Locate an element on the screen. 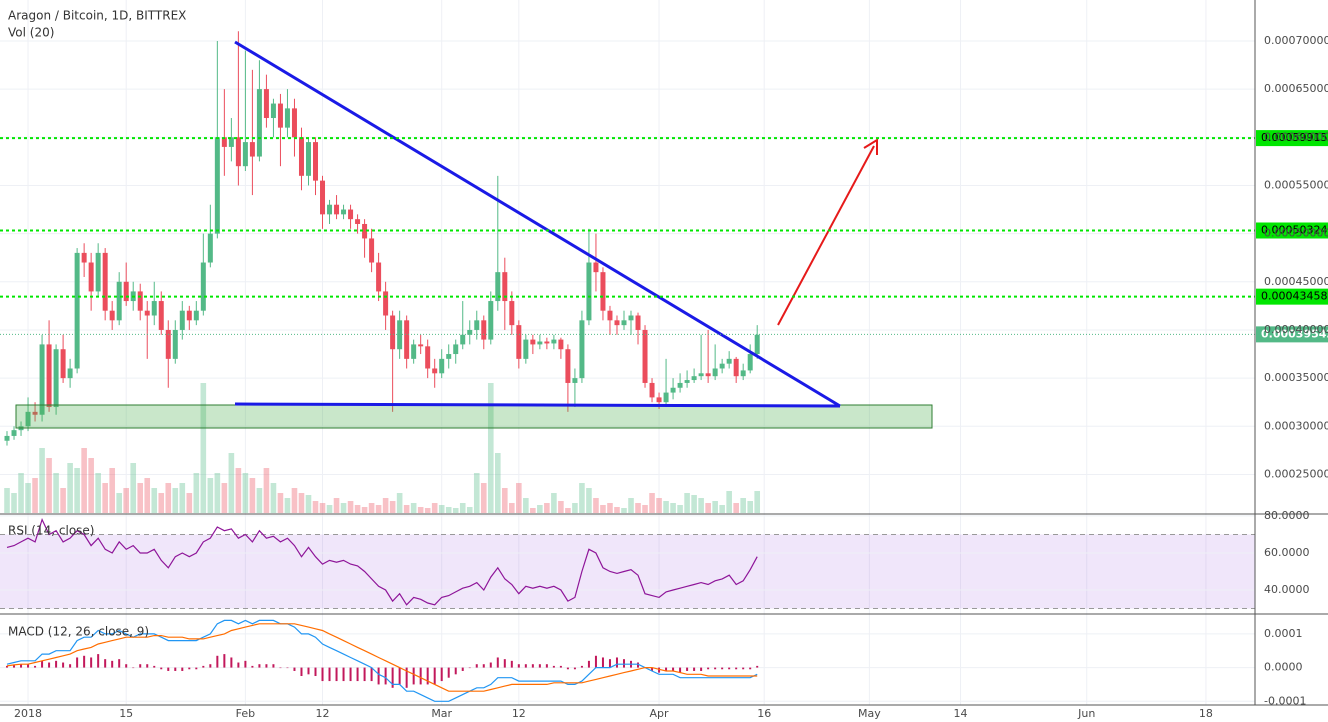 Image resolution: width=1328 pixels, height=722 pixels. x-tick-label: 18 is located at coordinates (1206, 713).